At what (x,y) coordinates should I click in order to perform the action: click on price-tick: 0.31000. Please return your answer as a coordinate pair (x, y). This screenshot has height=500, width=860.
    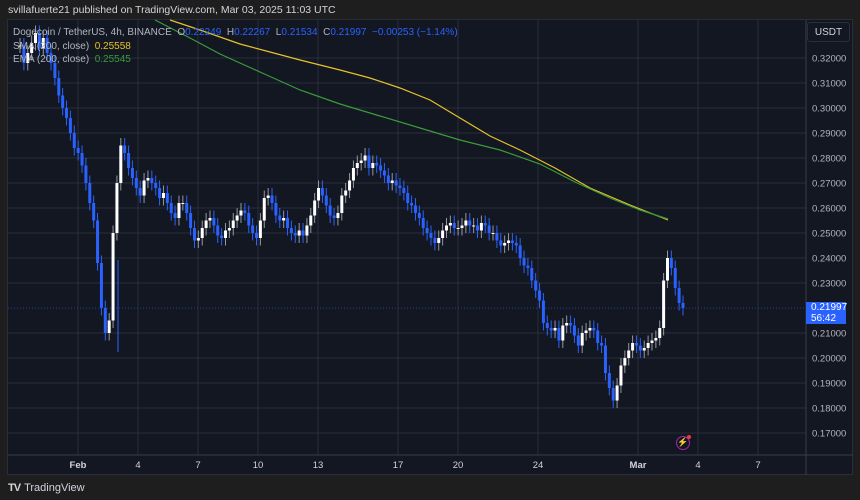
    Looking at the image, I should click on (829, 84).